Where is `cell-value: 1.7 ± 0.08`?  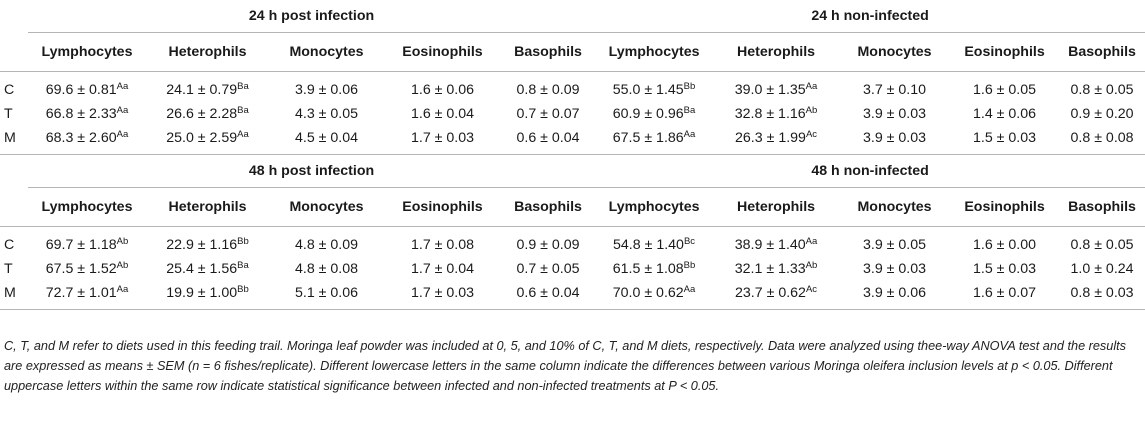 cell-value: 1.7 ± 0.08 is located at coordinates (442, 245).